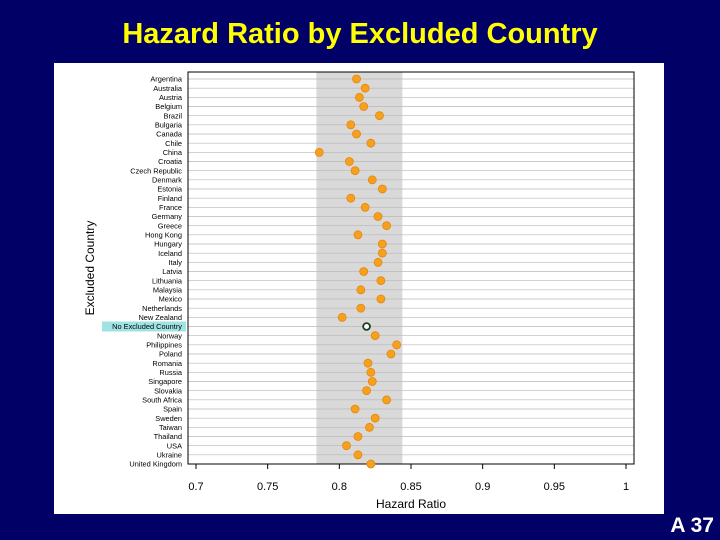 Image resolution: width=720 pixels, height=540 pixels. I want to click on country-label: Netherlands, so click(162, 308).